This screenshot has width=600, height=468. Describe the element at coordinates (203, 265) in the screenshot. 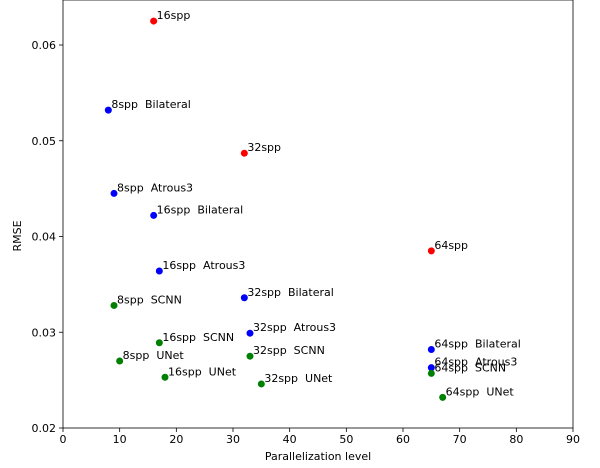

I see `point-label: 16spp Atrous3` at that location.